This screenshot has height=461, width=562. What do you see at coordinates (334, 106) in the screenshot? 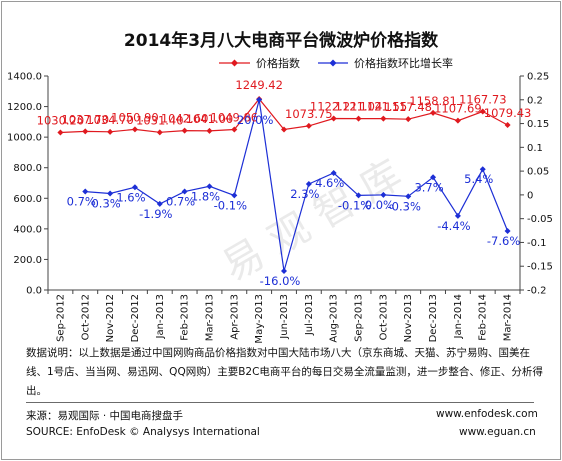
I see `data-label-price-index: 1122.21` at bounding box center [334, 106].